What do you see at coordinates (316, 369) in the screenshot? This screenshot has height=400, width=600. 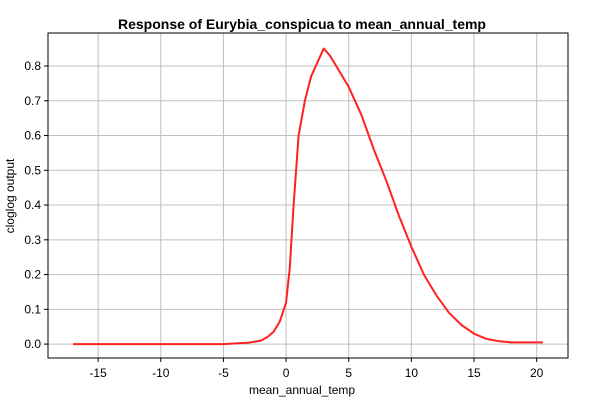 I see `x-axis-ticks: -15 -10 -5 0 5 10 15 20` at bounding box center [316, 369].